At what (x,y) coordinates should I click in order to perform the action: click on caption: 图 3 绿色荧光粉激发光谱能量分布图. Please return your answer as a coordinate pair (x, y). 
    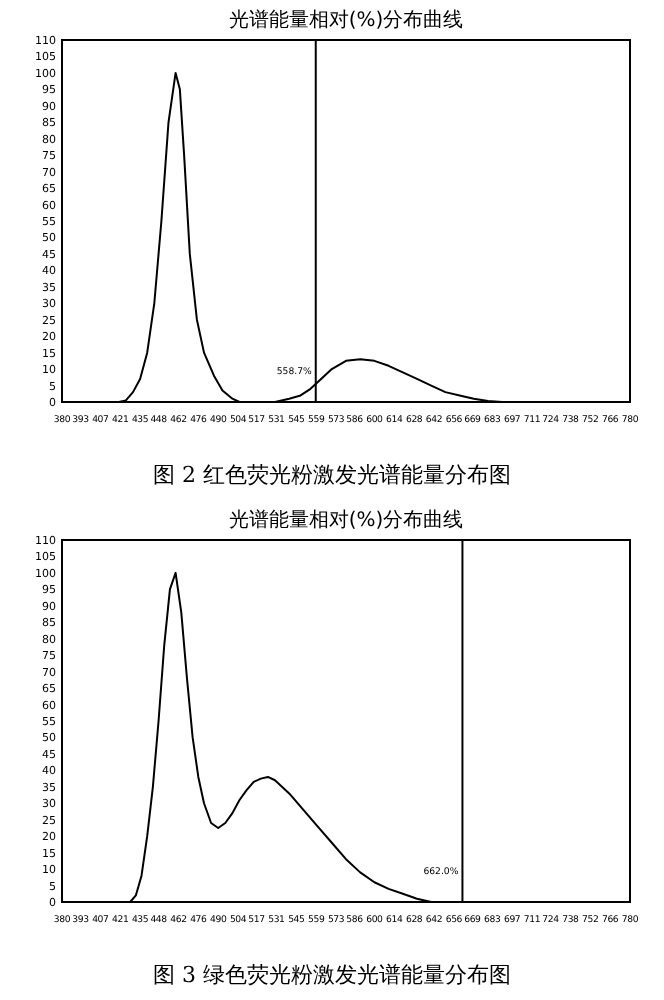
    Looking at the image, I should click on (332, 975).